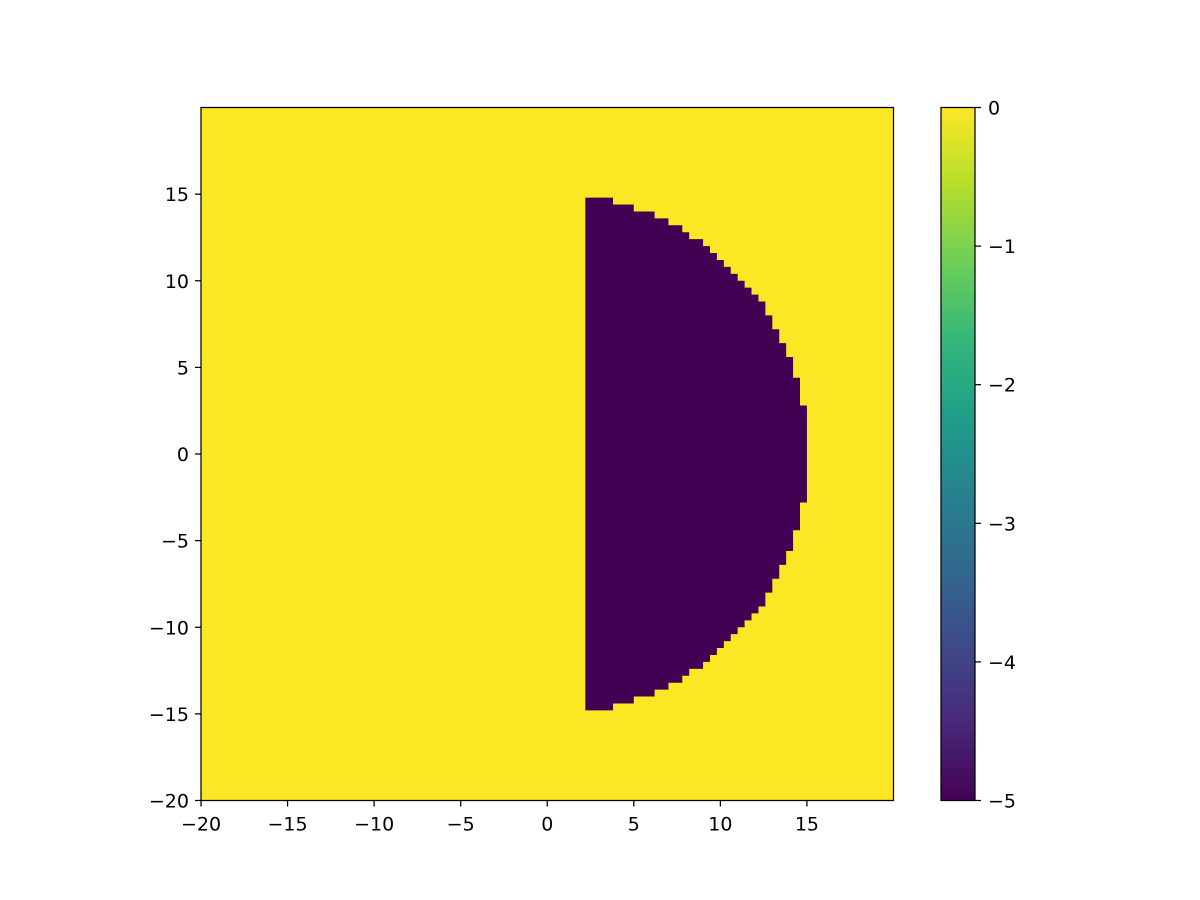 This screenshot has width=1200, height=900. I want to click on x-tick-label: −20, so click(201, 825).